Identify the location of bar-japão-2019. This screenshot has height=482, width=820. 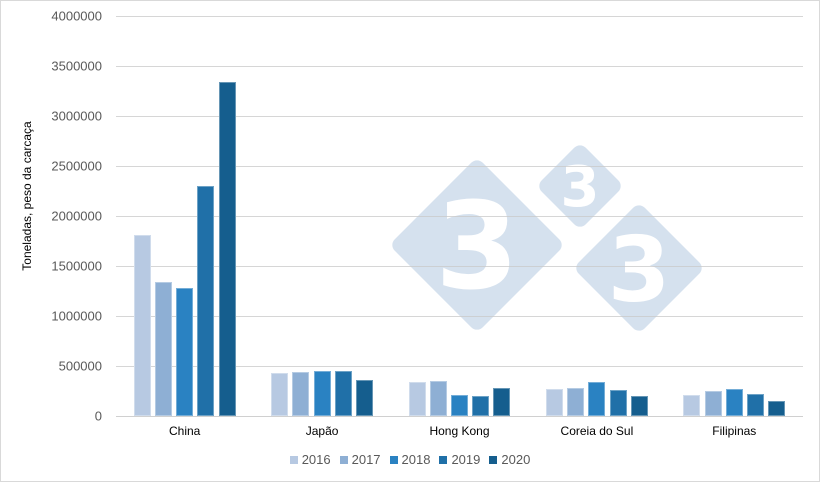
(343, 393).